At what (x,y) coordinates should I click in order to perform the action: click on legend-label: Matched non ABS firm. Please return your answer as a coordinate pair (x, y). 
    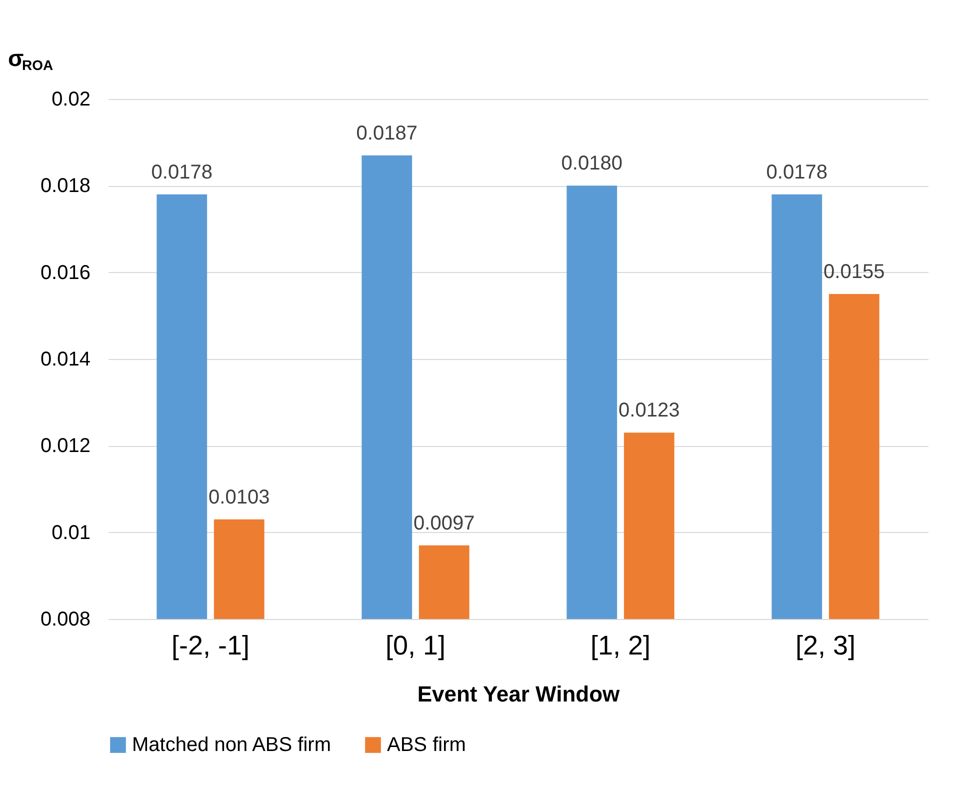
    Looking at the image, I should click on (231, 745).